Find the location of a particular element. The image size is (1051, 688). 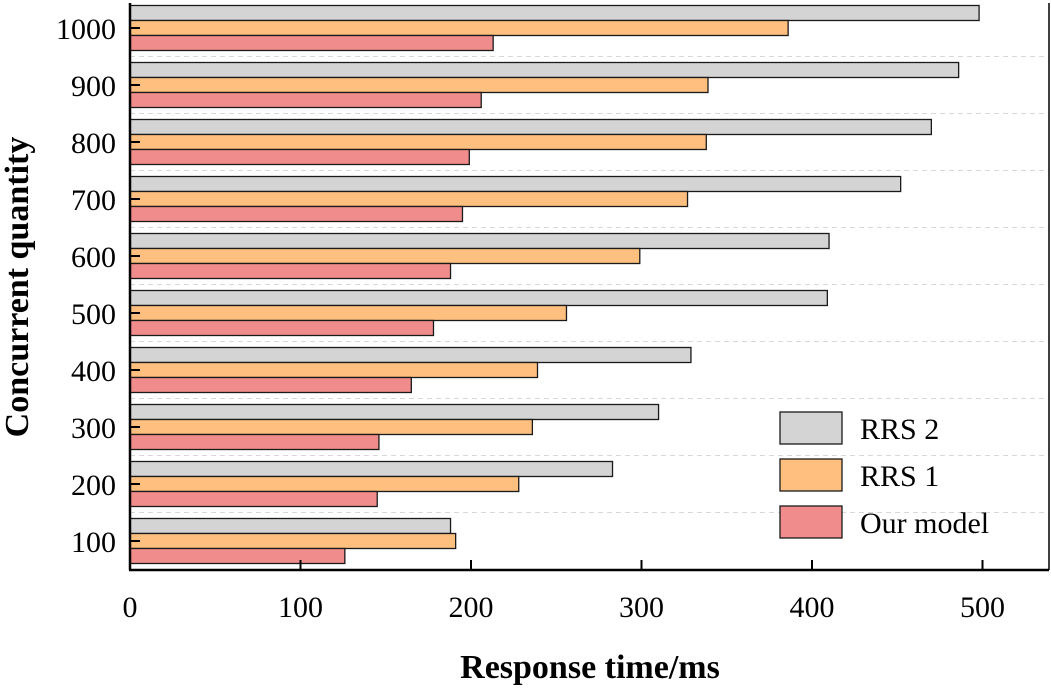

y-tick-label: 800 is located at coordinates (93, 143).